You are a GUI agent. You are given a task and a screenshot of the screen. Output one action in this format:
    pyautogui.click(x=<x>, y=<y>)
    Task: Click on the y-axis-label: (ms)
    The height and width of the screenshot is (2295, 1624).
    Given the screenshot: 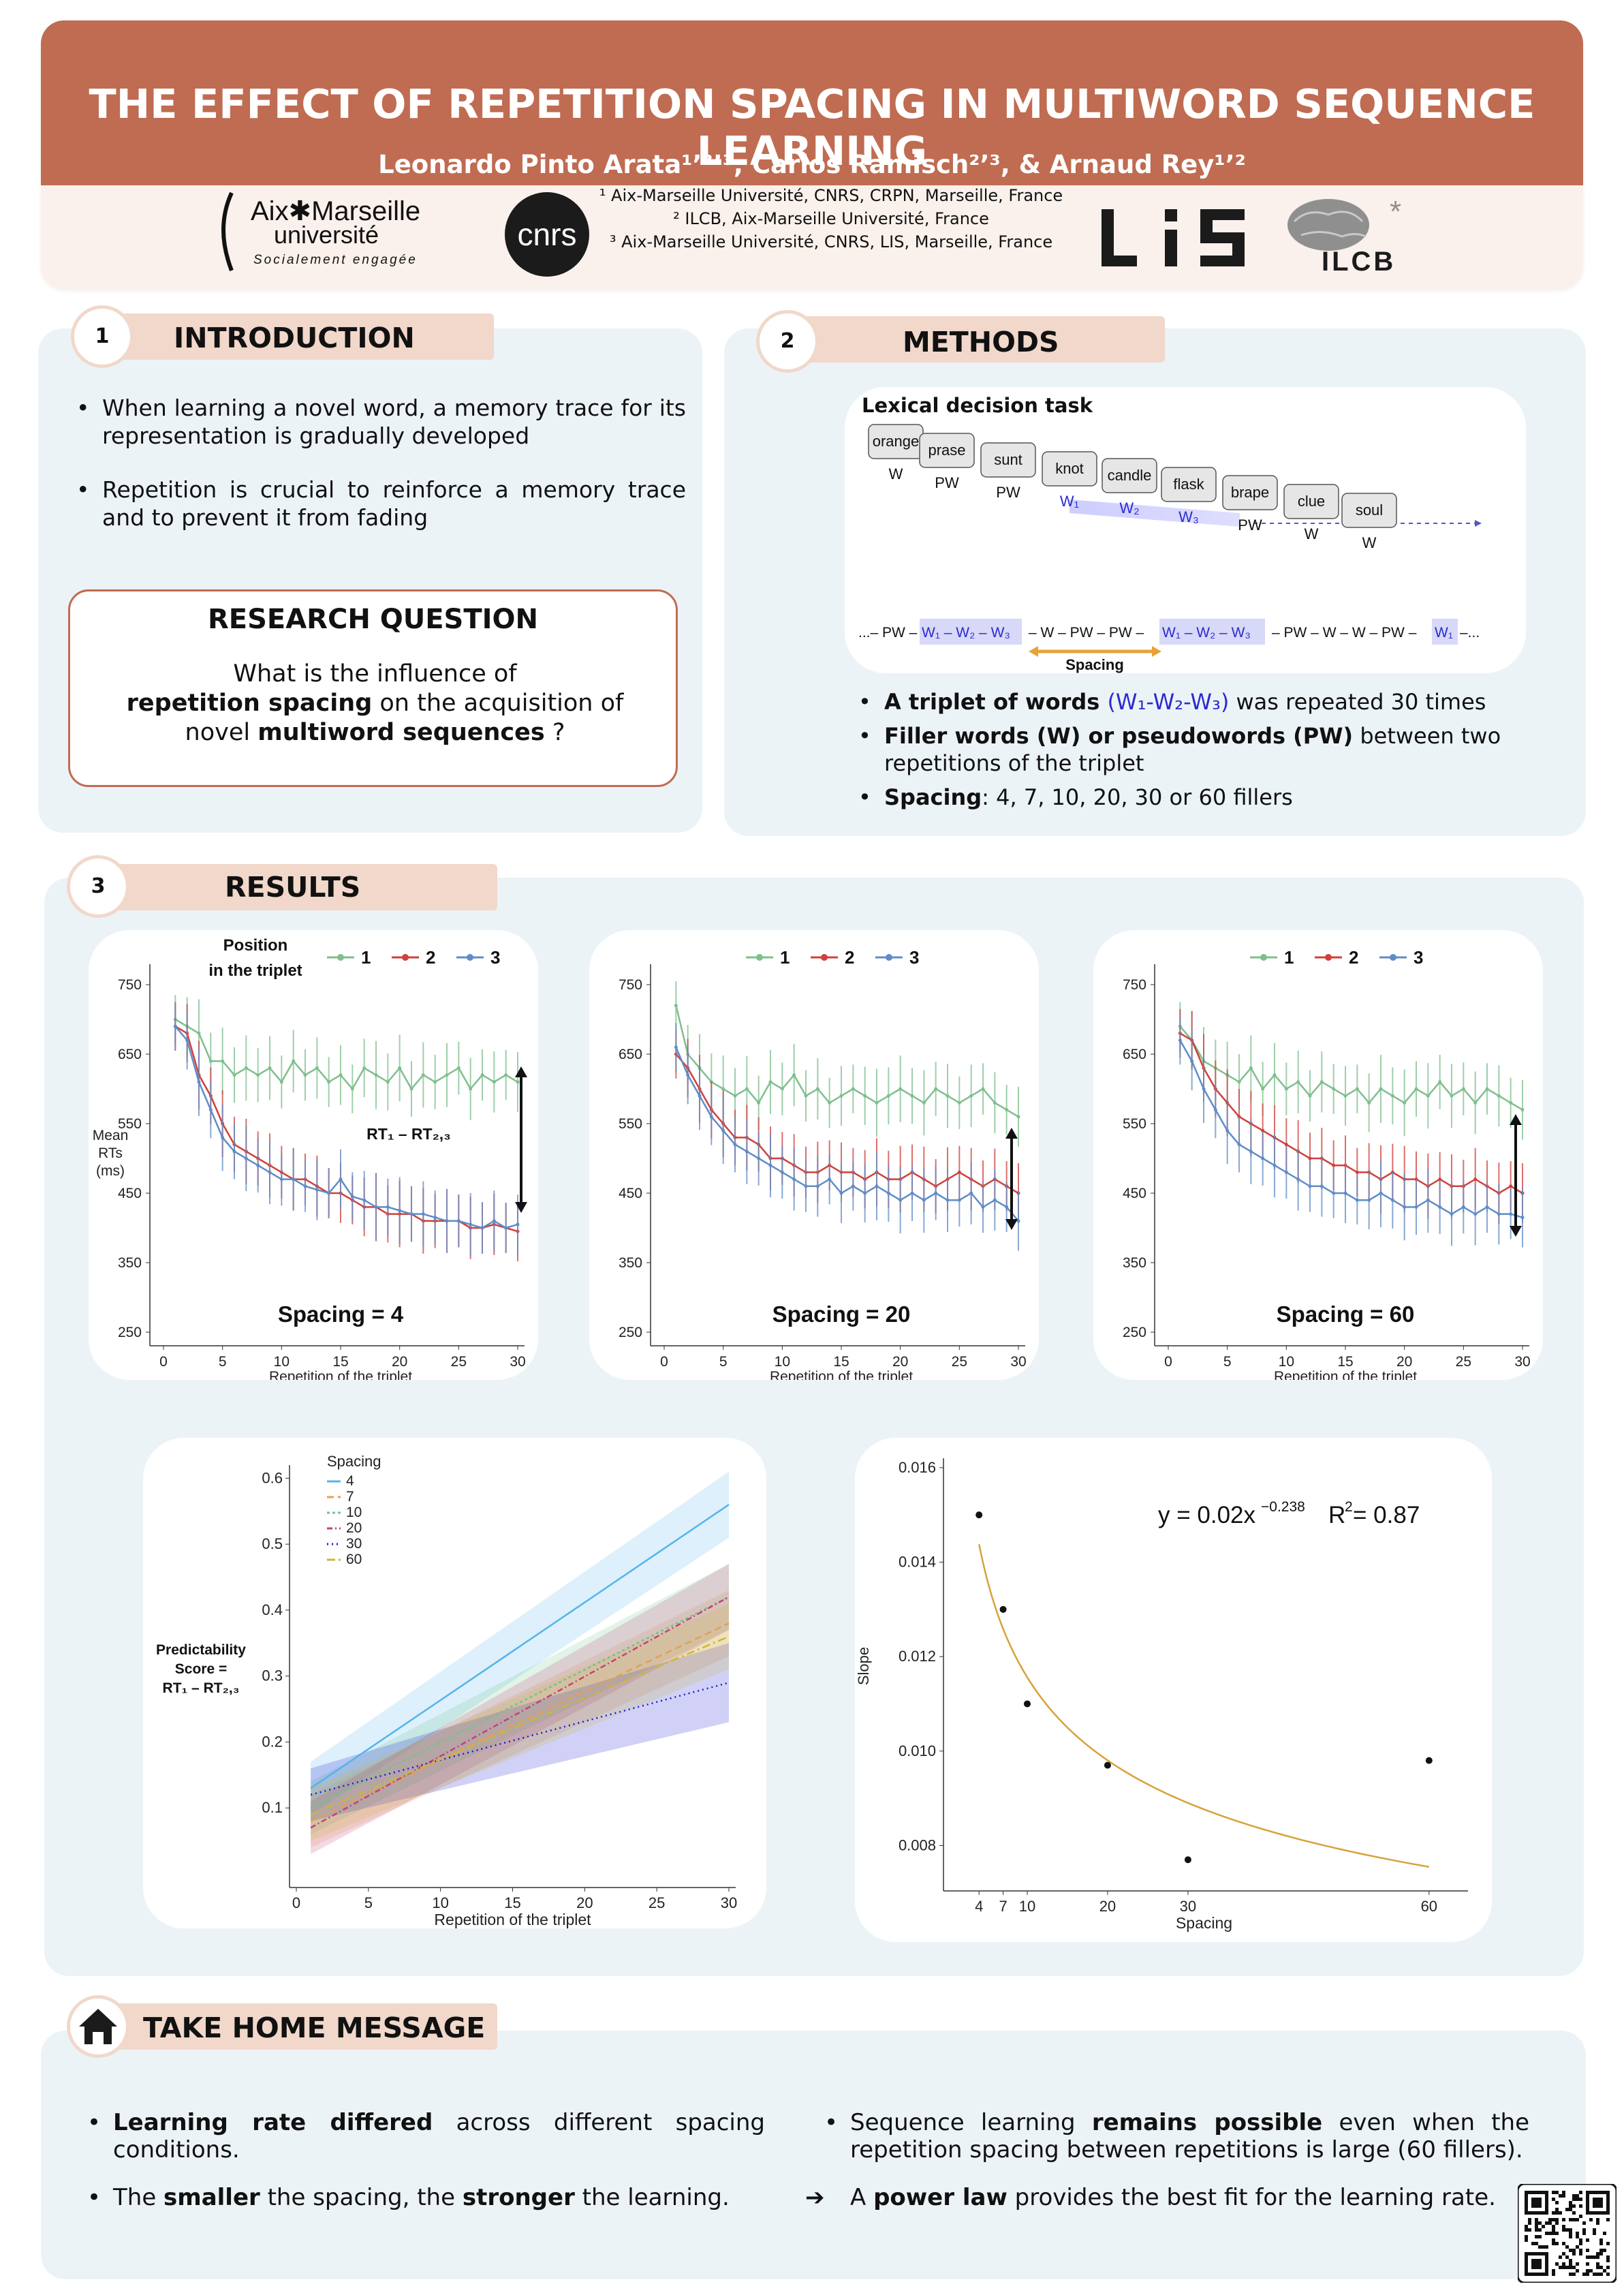 What is the action you would take?
    pyautogui.click(x=110, y=1171)
    